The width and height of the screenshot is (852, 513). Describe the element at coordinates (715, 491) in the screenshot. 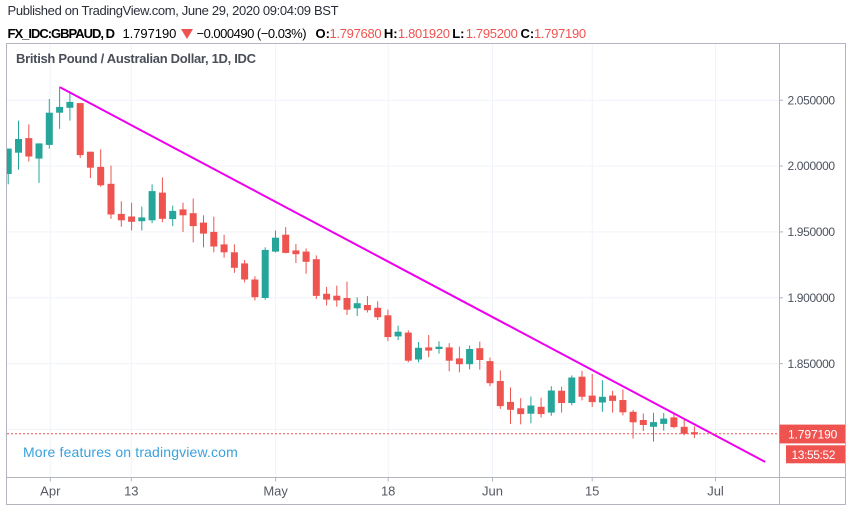

I see `svg-text: Jul` at that location.